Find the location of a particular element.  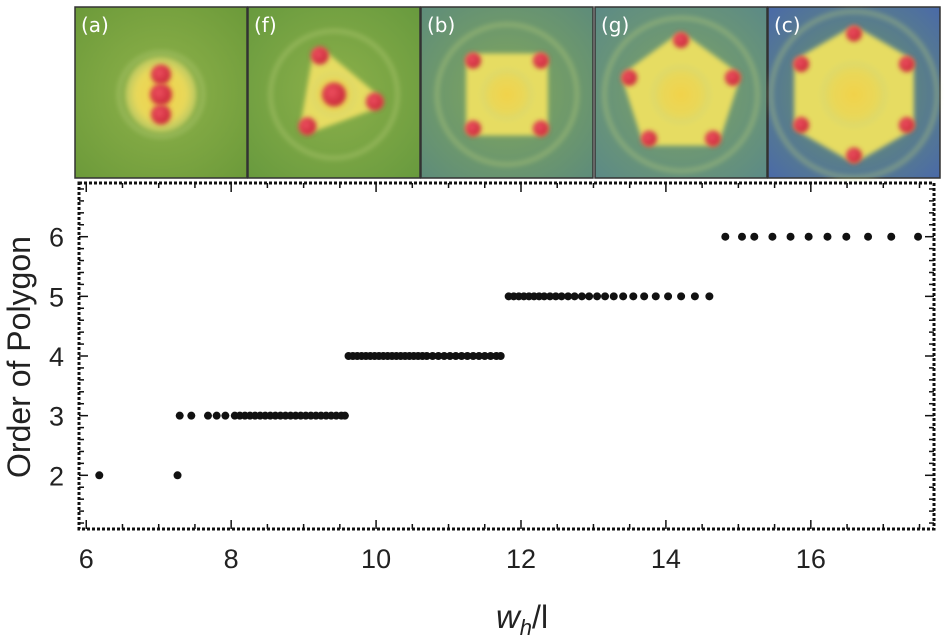

y-axis-title: Order of Polygon is located at coordinates (19, 357).